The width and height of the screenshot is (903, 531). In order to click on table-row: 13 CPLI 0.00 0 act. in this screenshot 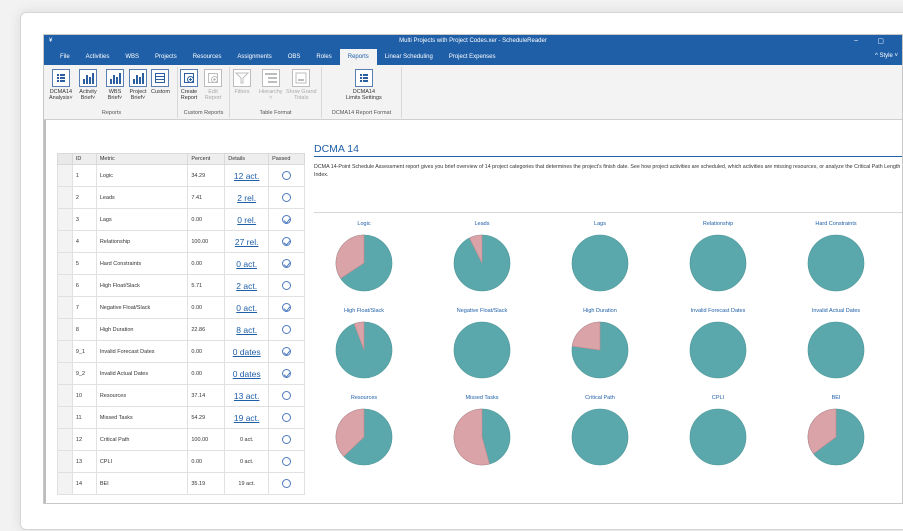, I will do `click(181, 461)`.